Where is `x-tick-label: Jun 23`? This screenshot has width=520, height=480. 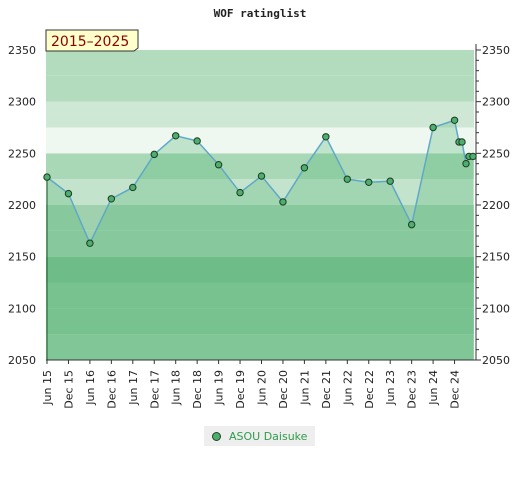
x-tick-label: Jun 23 is located at coordinates (390, 388).